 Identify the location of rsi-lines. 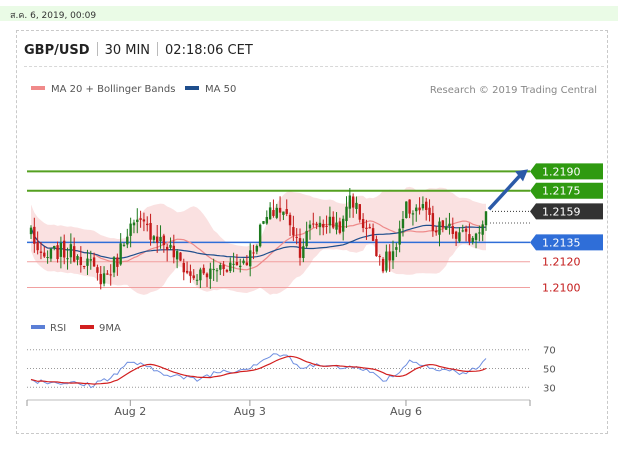
(258, 371).